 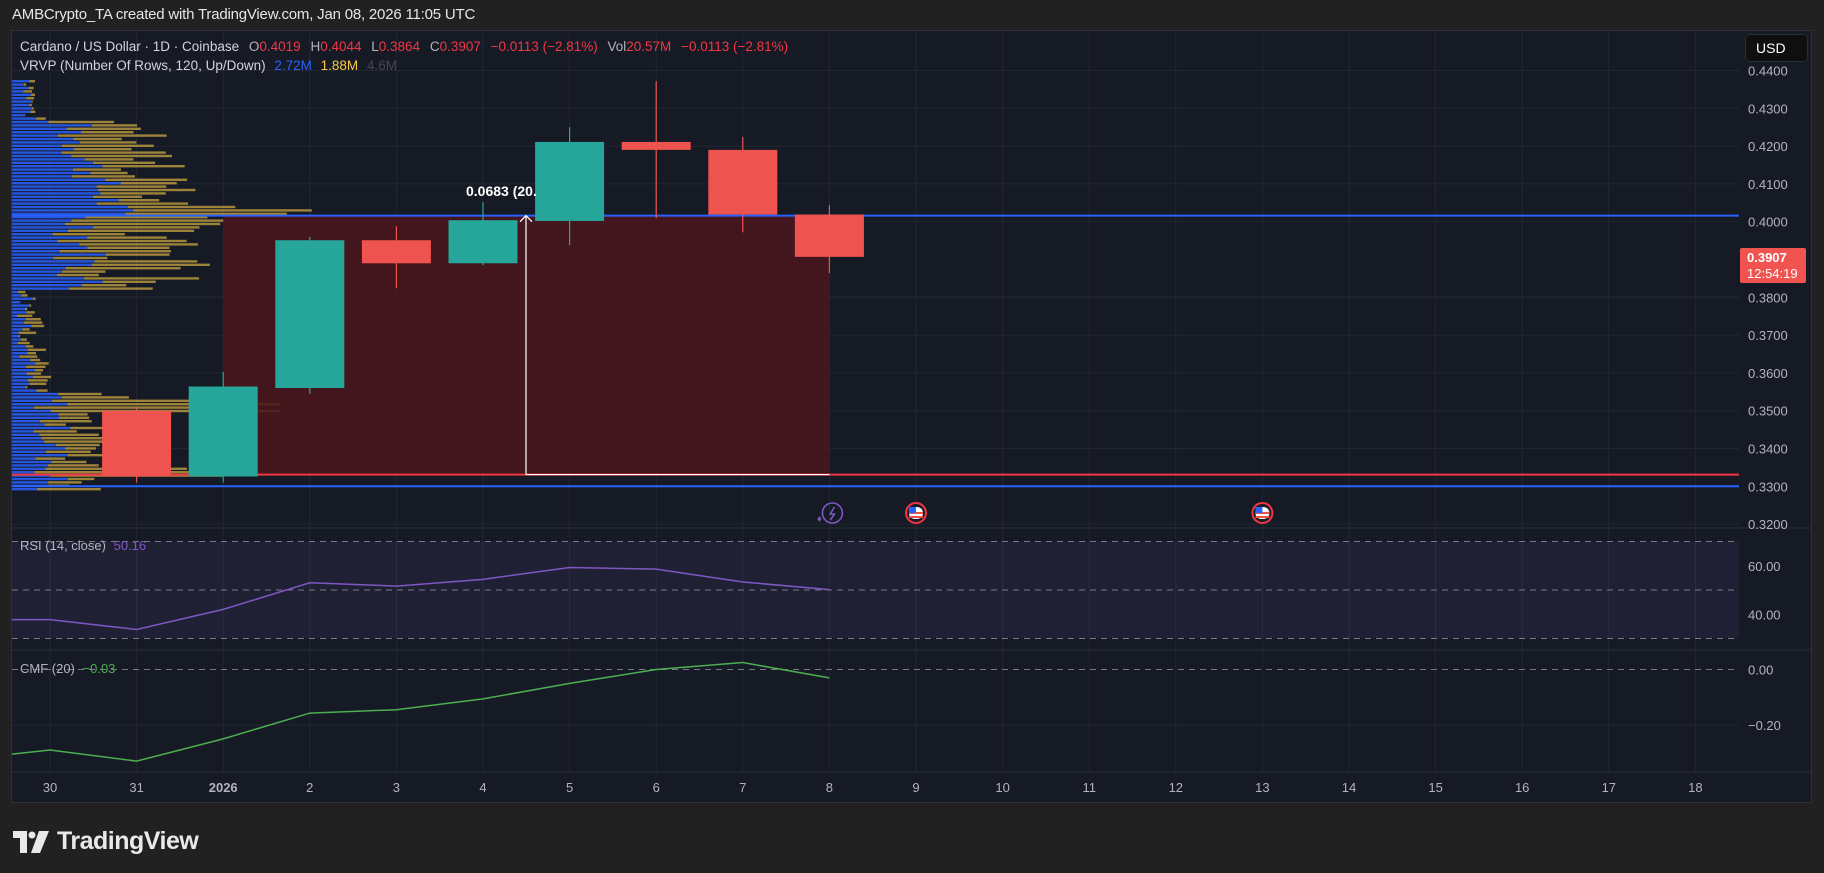 I want to click on svg-text: 0.3700, so click(x=1768, y=335).